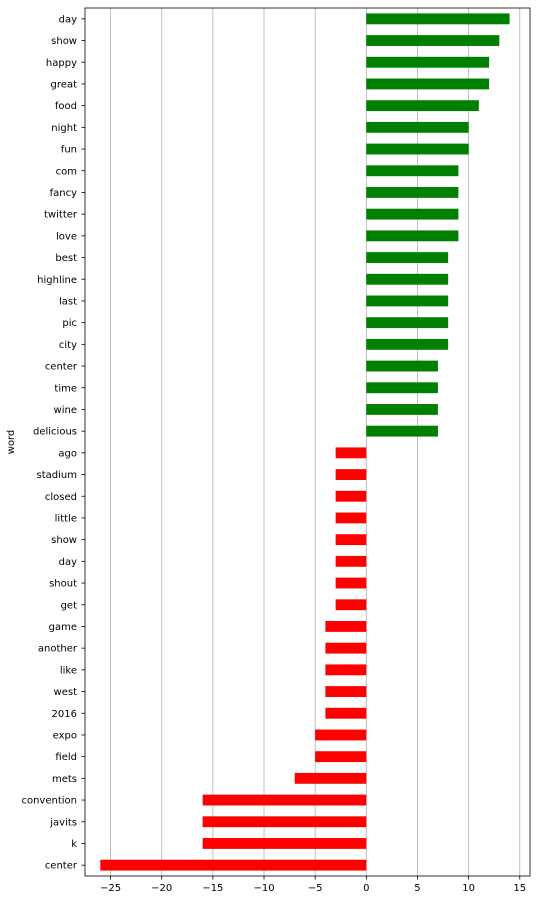  I want to click on bar-like, so click(346, 670).